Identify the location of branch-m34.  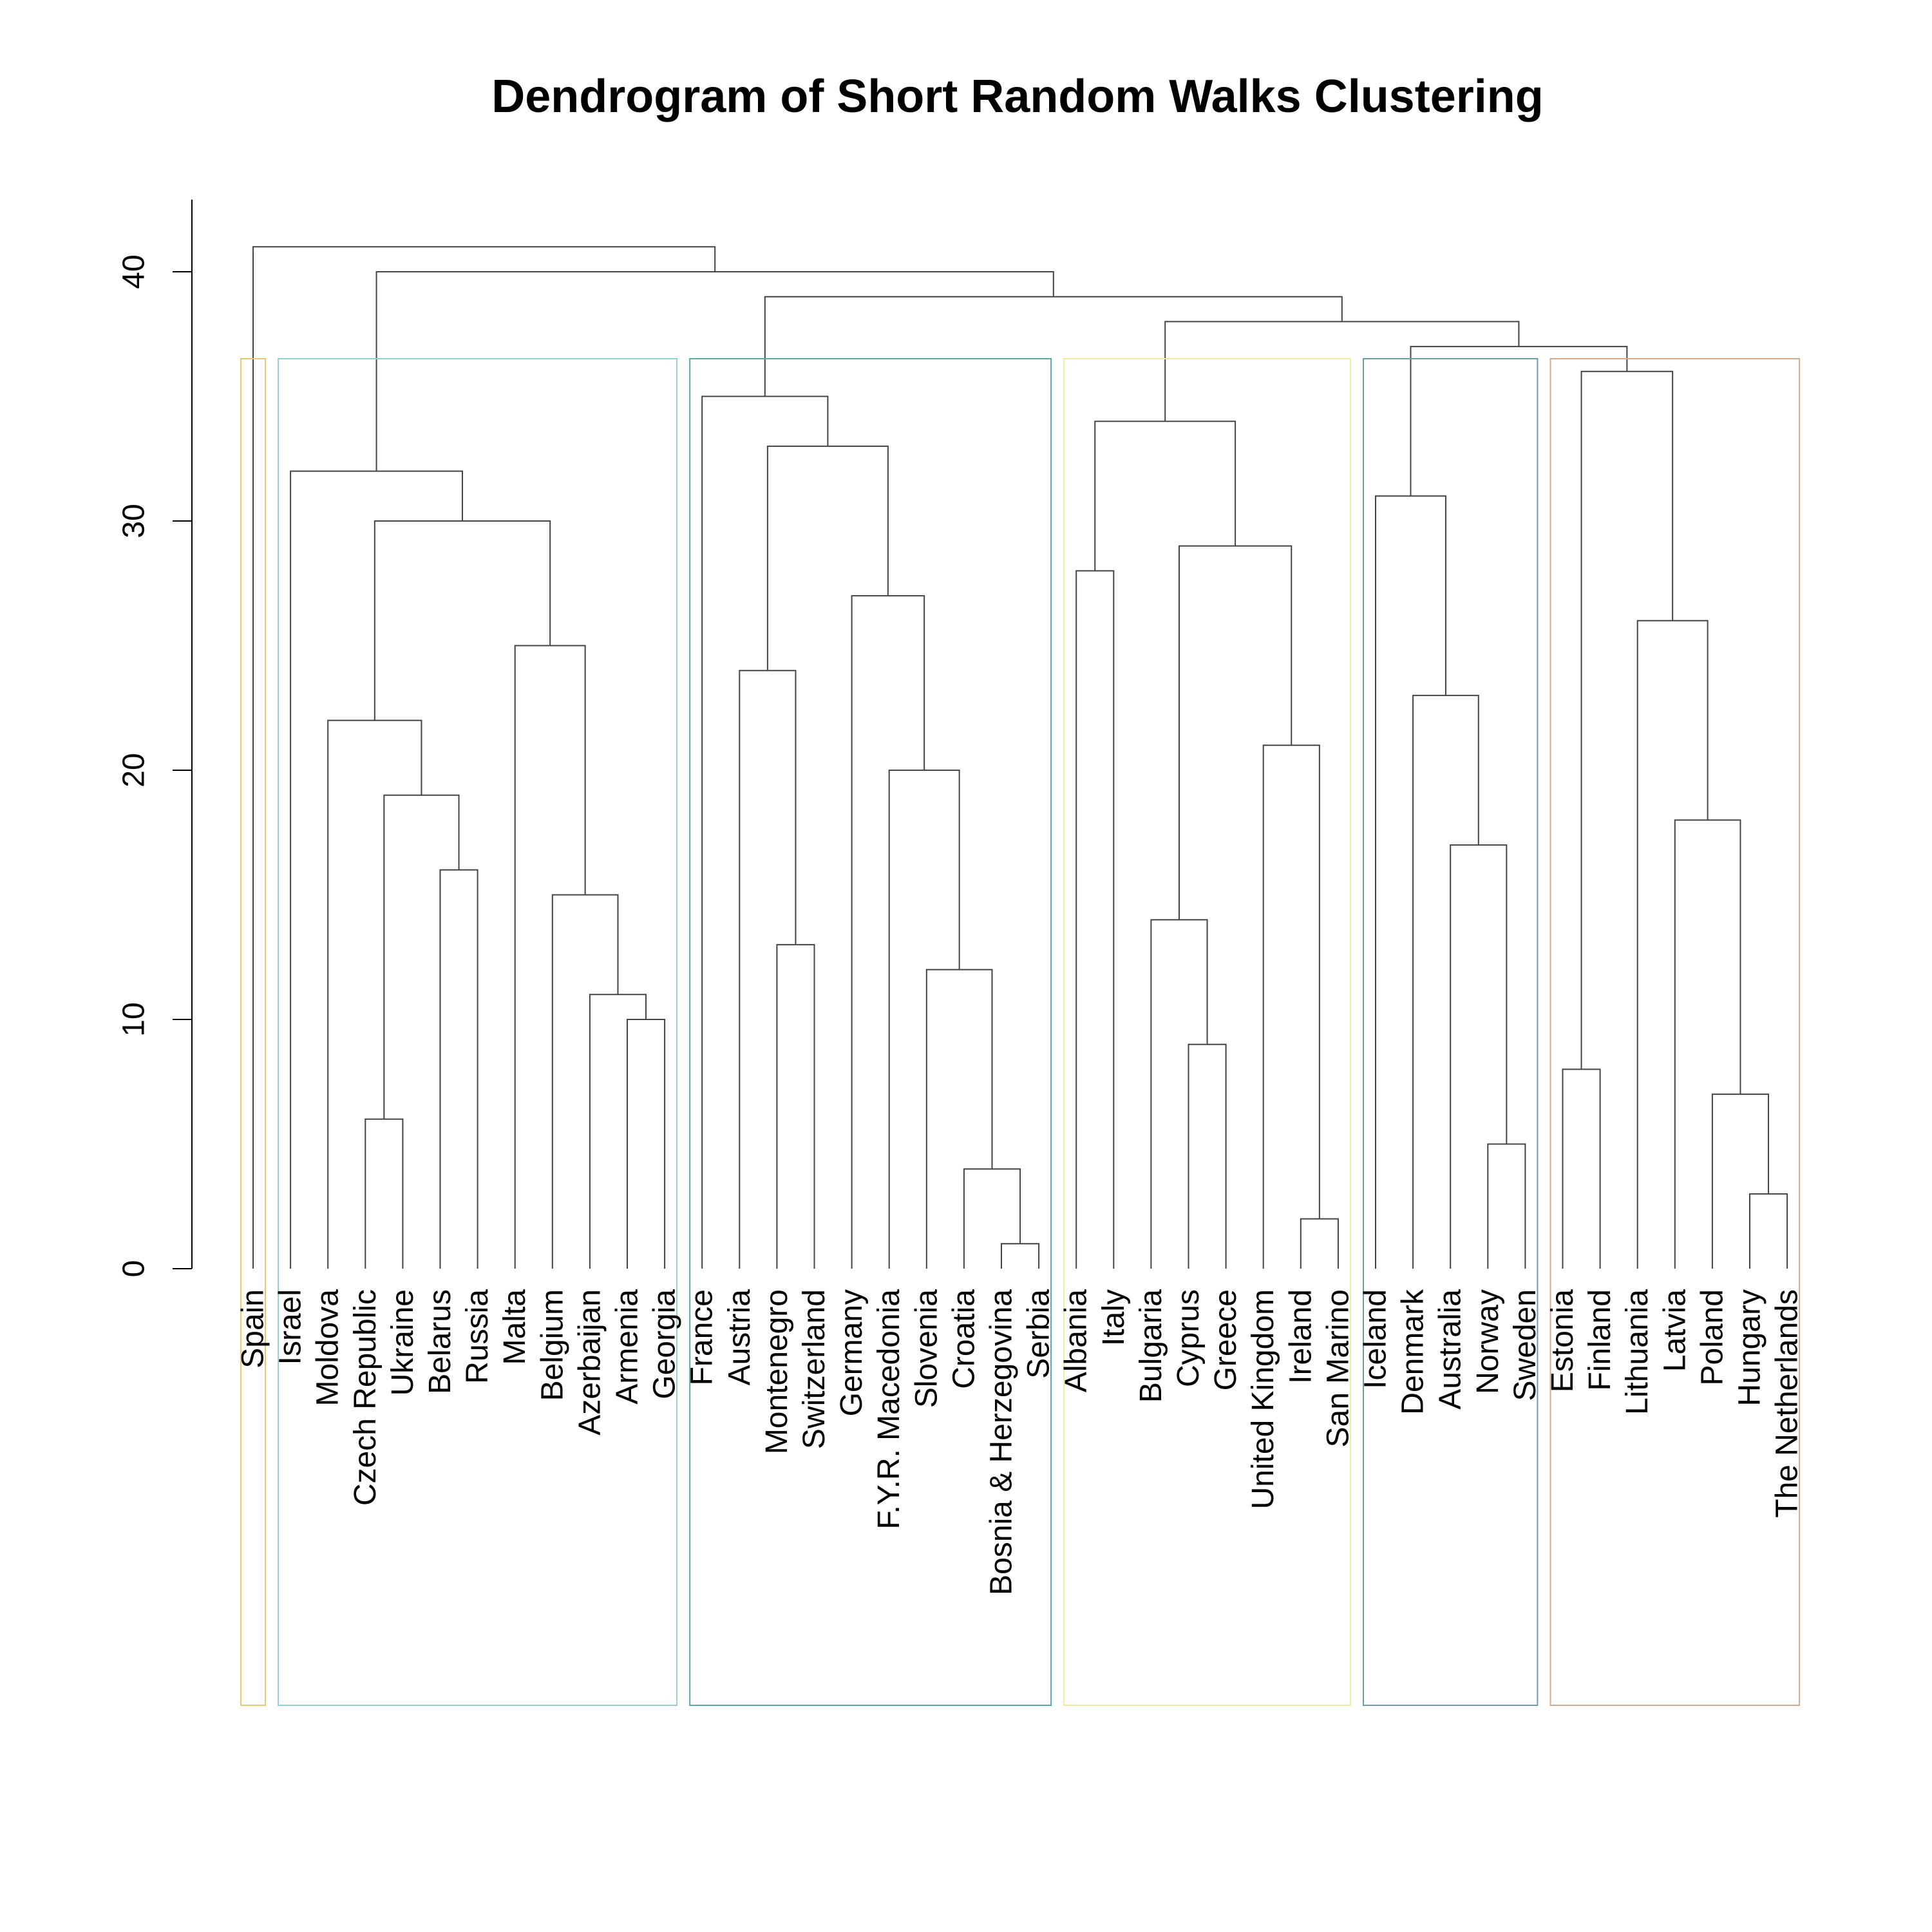
(1673, 944).